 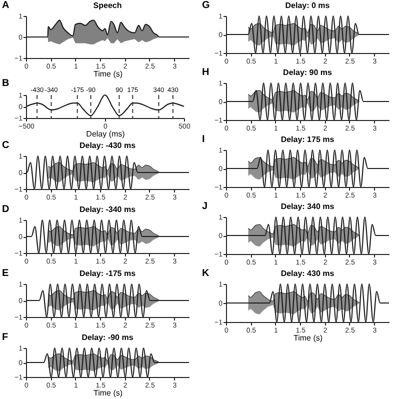 What do you see at coordinates (206, 273) in the screenshot?
I see `text: K` at bounding box center [206, 273].